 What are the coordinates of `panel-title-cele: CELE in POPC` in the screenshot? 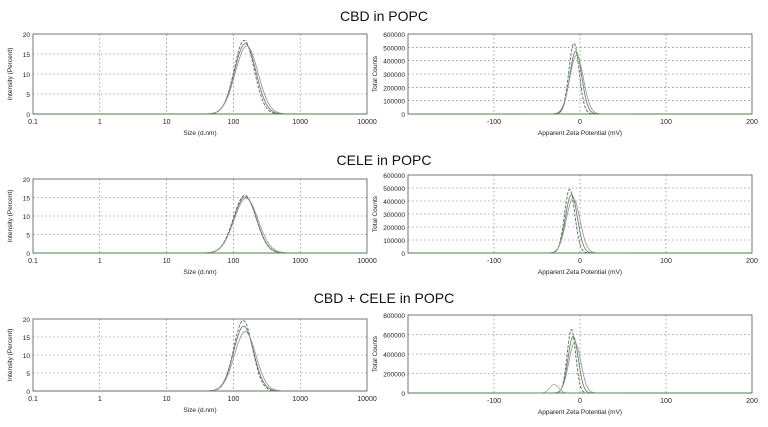 It's located at (384, 160).